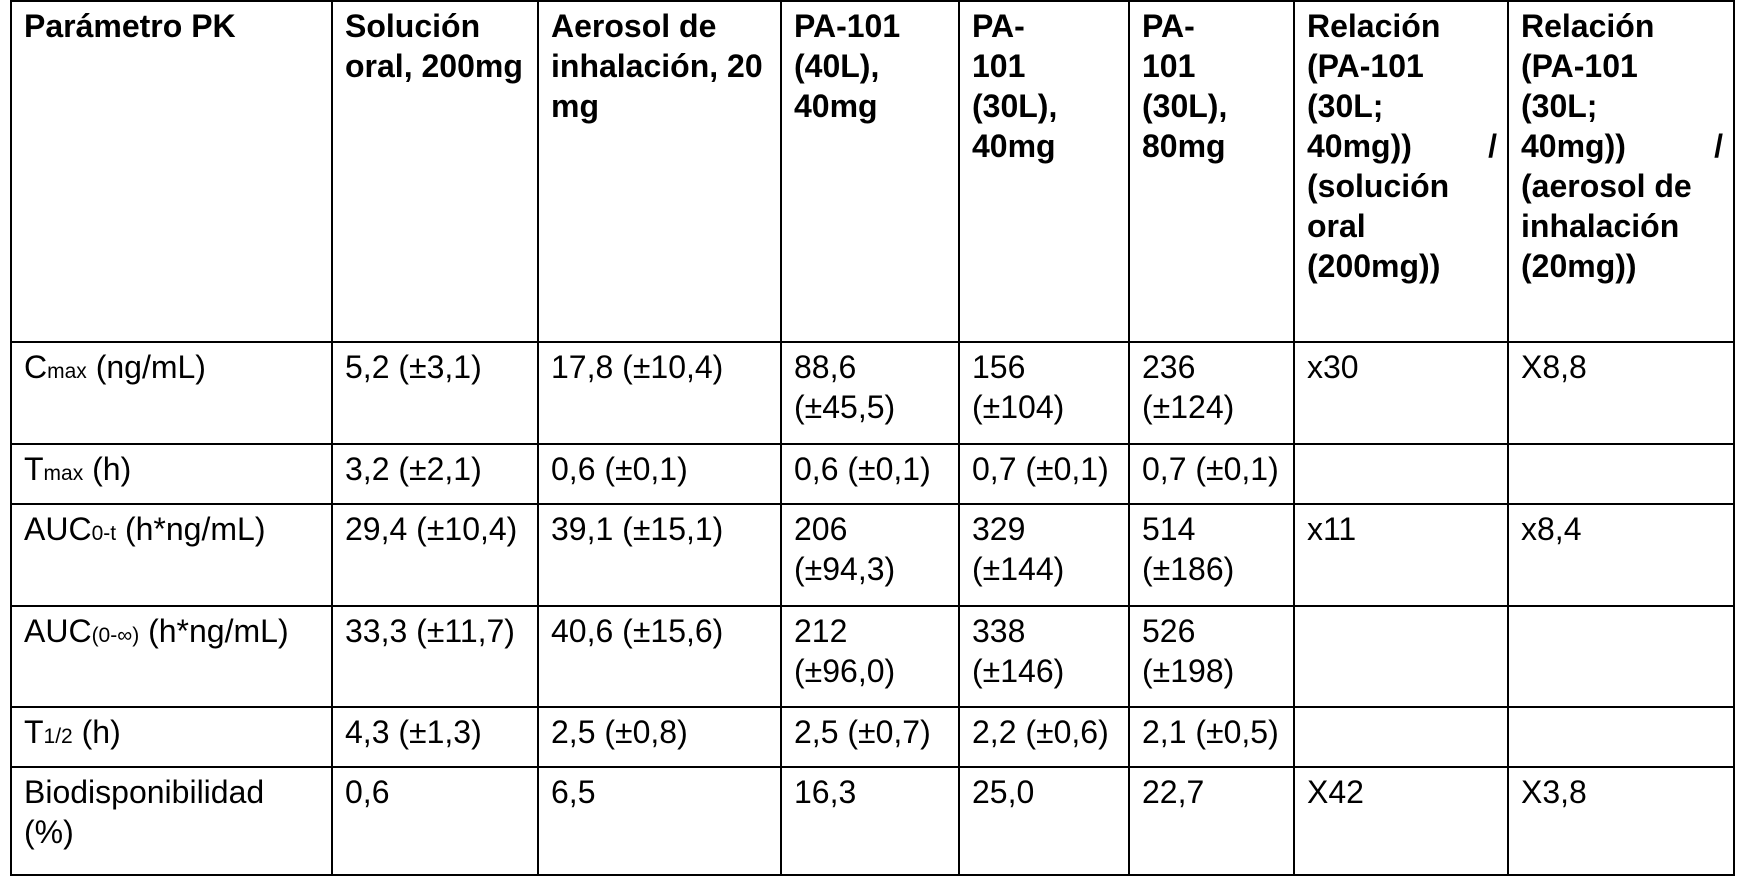  Describe the element at coordinates (1621, 821) in the screenshot. I see `cell-ratio-aerosol: X3,8` at that location.